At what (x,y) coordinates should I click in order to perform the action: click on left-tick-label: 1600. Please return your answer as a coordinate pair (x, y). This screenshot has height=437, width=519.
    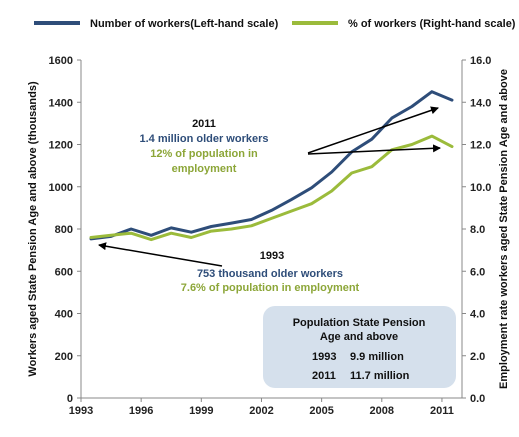
    Looking at the image, I should click on (61, 61).